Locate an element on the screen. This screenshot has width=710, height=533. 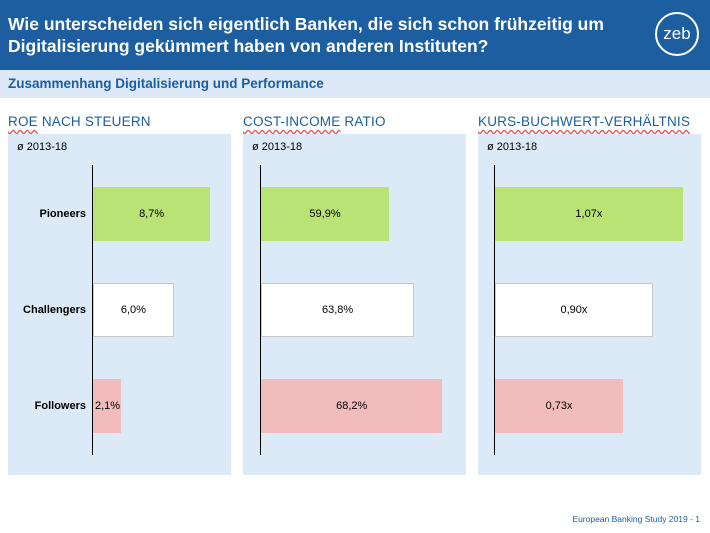
chart-title-kbv: KURS-BUCHWERT-VERHÄLTNIS is located at coordinates (584, 121).